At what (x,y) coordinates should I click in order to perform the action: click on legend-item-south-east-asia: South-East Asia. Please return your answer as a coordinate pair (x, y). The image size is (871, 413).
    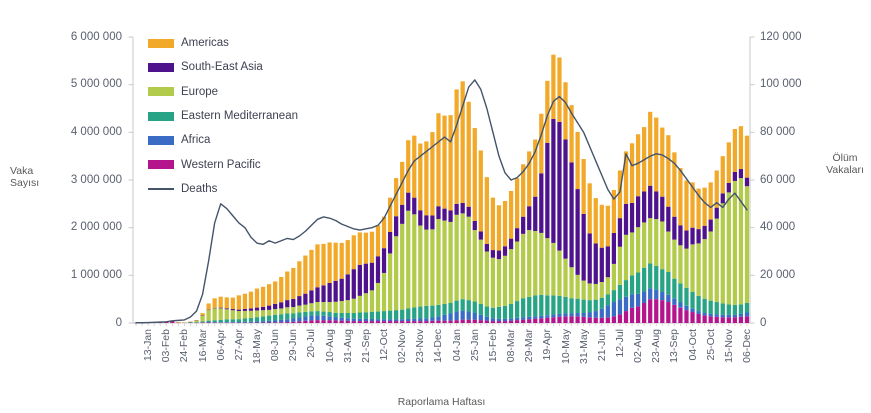
    Looking at the image, I should click on (223, 67).